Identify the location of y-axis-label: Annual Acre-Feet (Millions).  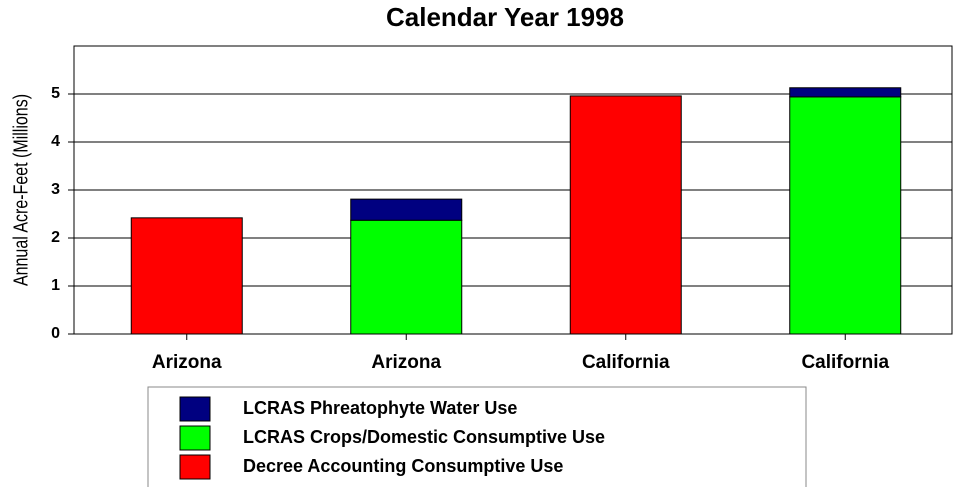
(21, 190).